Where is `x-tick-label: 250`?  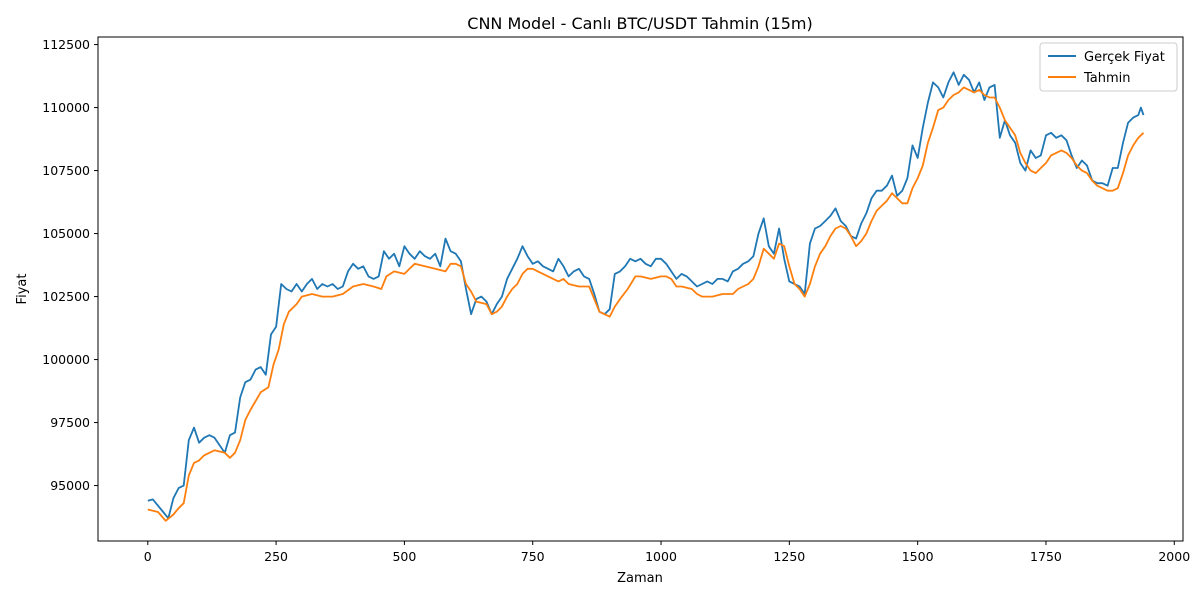 x-tick-label: 250 is located at coordinates (276, 556).